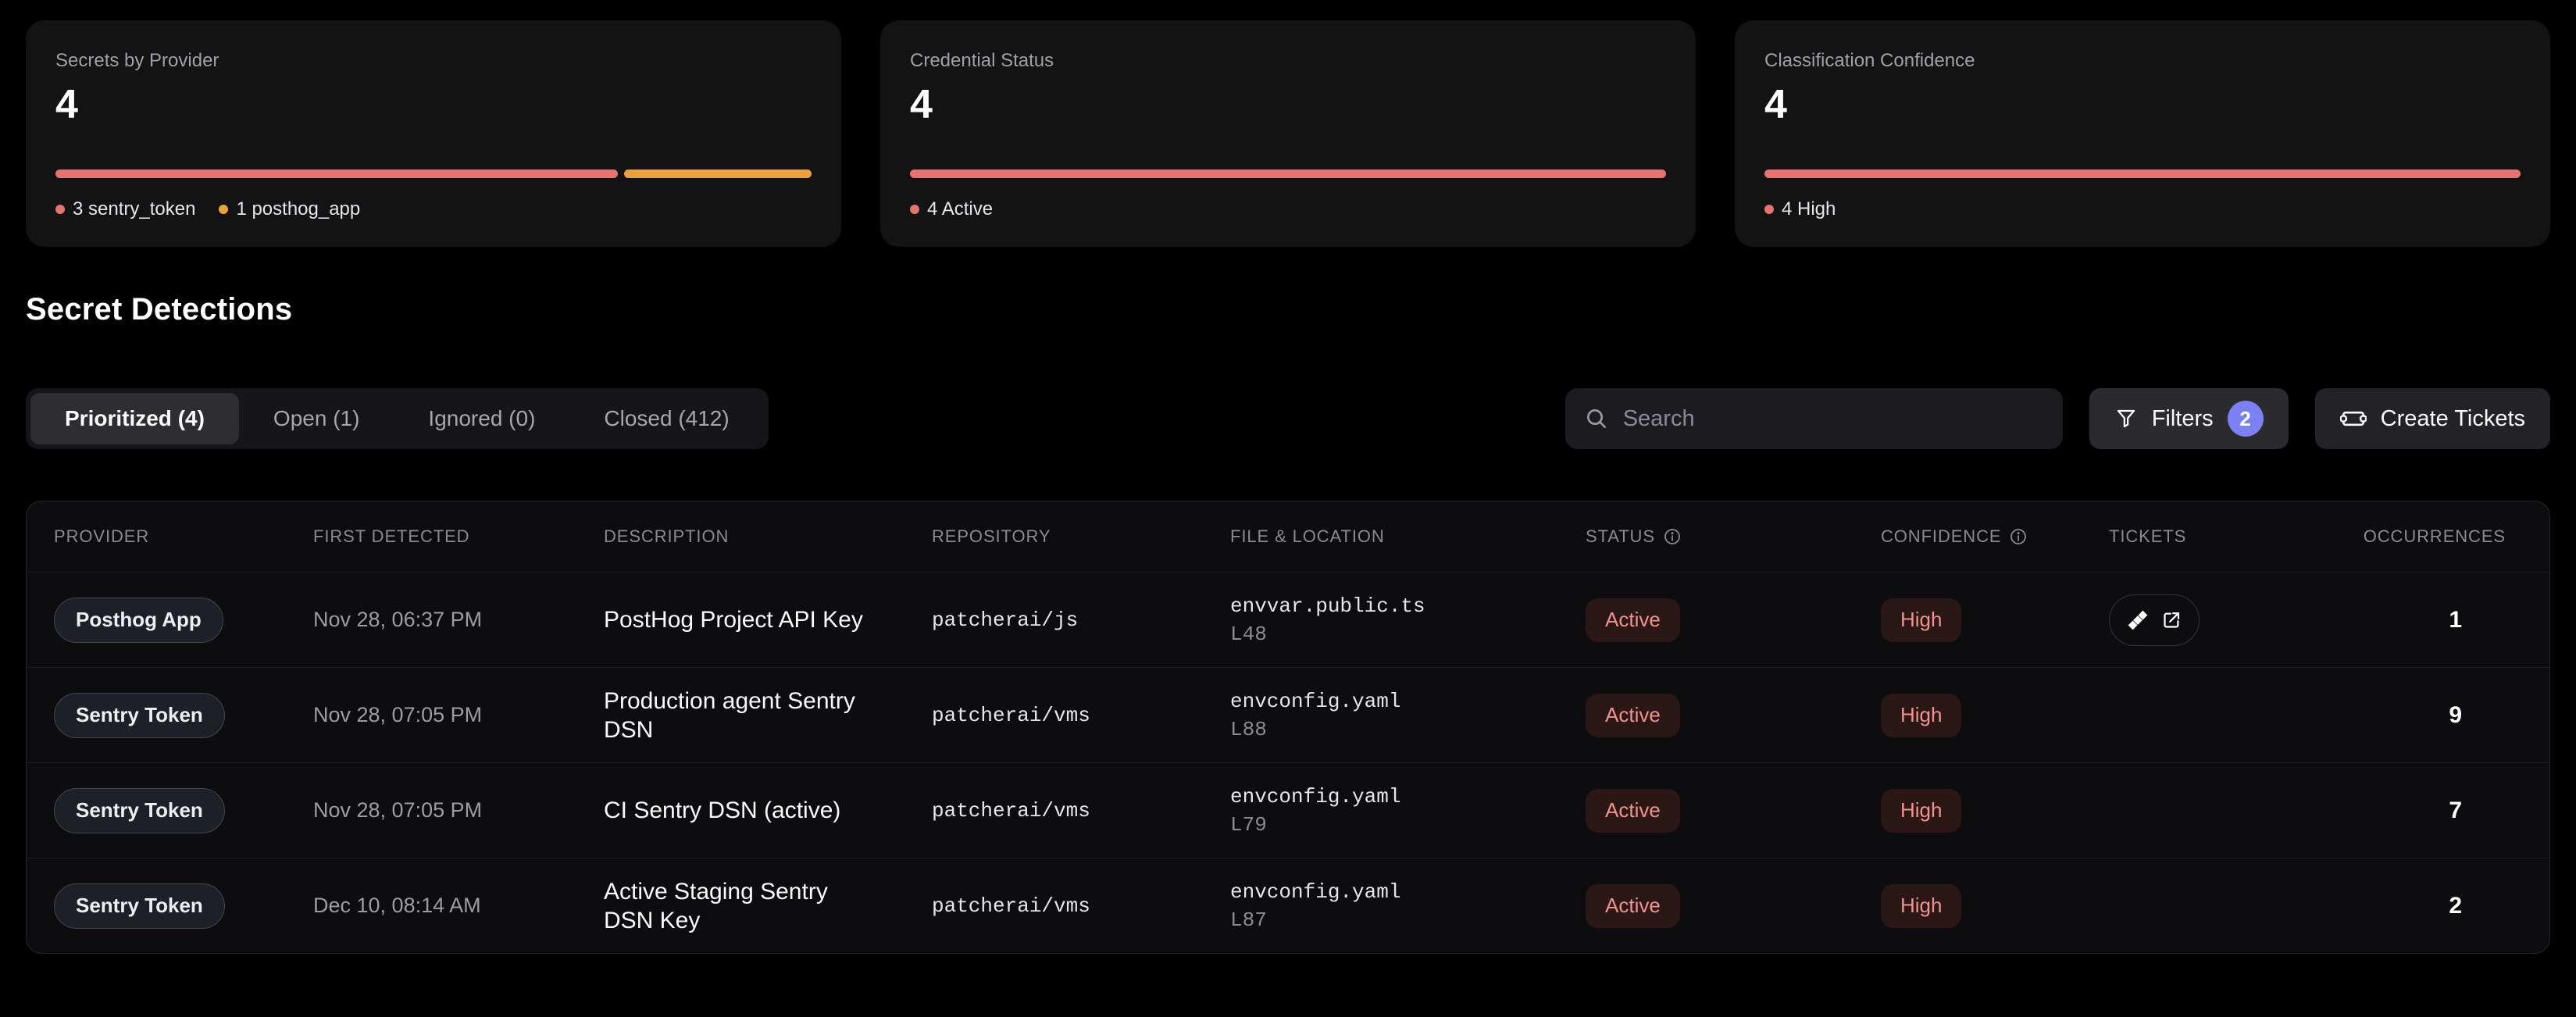 This screenshot has width=2576, height=1017. What do you see at coordinates (1809, 209) in the screenshot?
I see `legend-label: 4 High` at bounding box center [1809, 209].